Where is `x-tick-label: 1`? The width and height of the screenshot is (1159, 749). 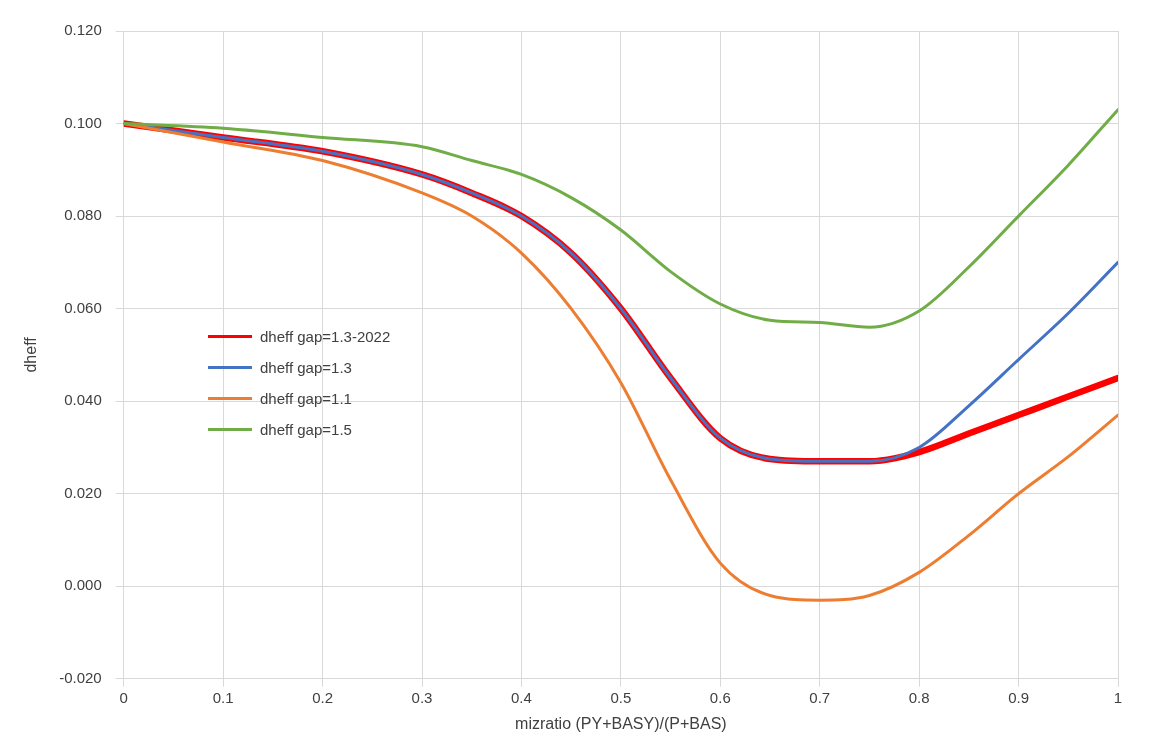
x-tick-label: 1 is located at coordinates (1118, 697).